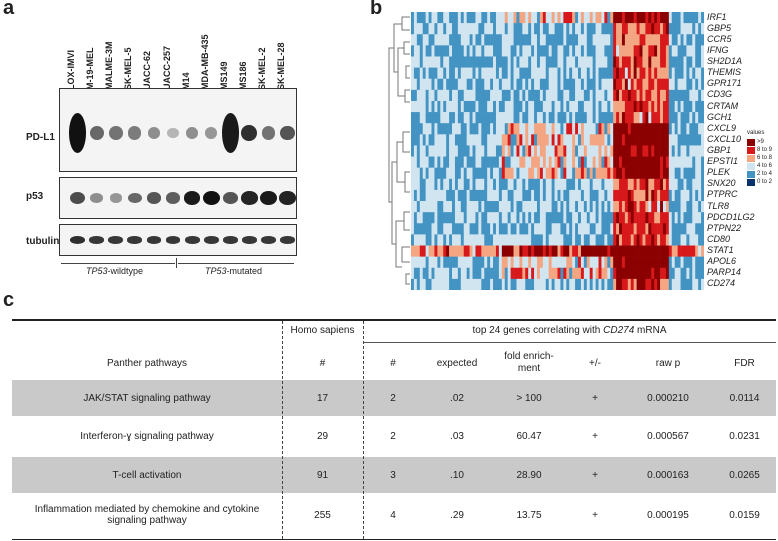 The height and width of the screenshot is (541, 778). I want to click on cell-line-label: UACC-62, so click(147, 70).